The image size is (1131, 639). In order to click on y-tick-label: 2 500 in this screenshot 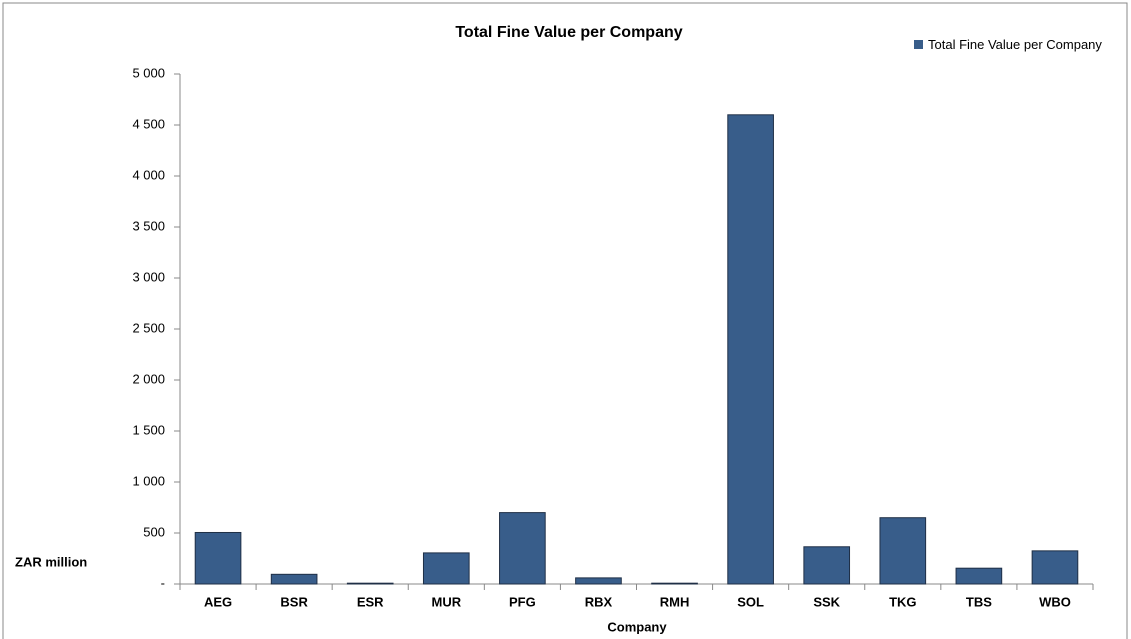, I will do `click(148, 327)`.